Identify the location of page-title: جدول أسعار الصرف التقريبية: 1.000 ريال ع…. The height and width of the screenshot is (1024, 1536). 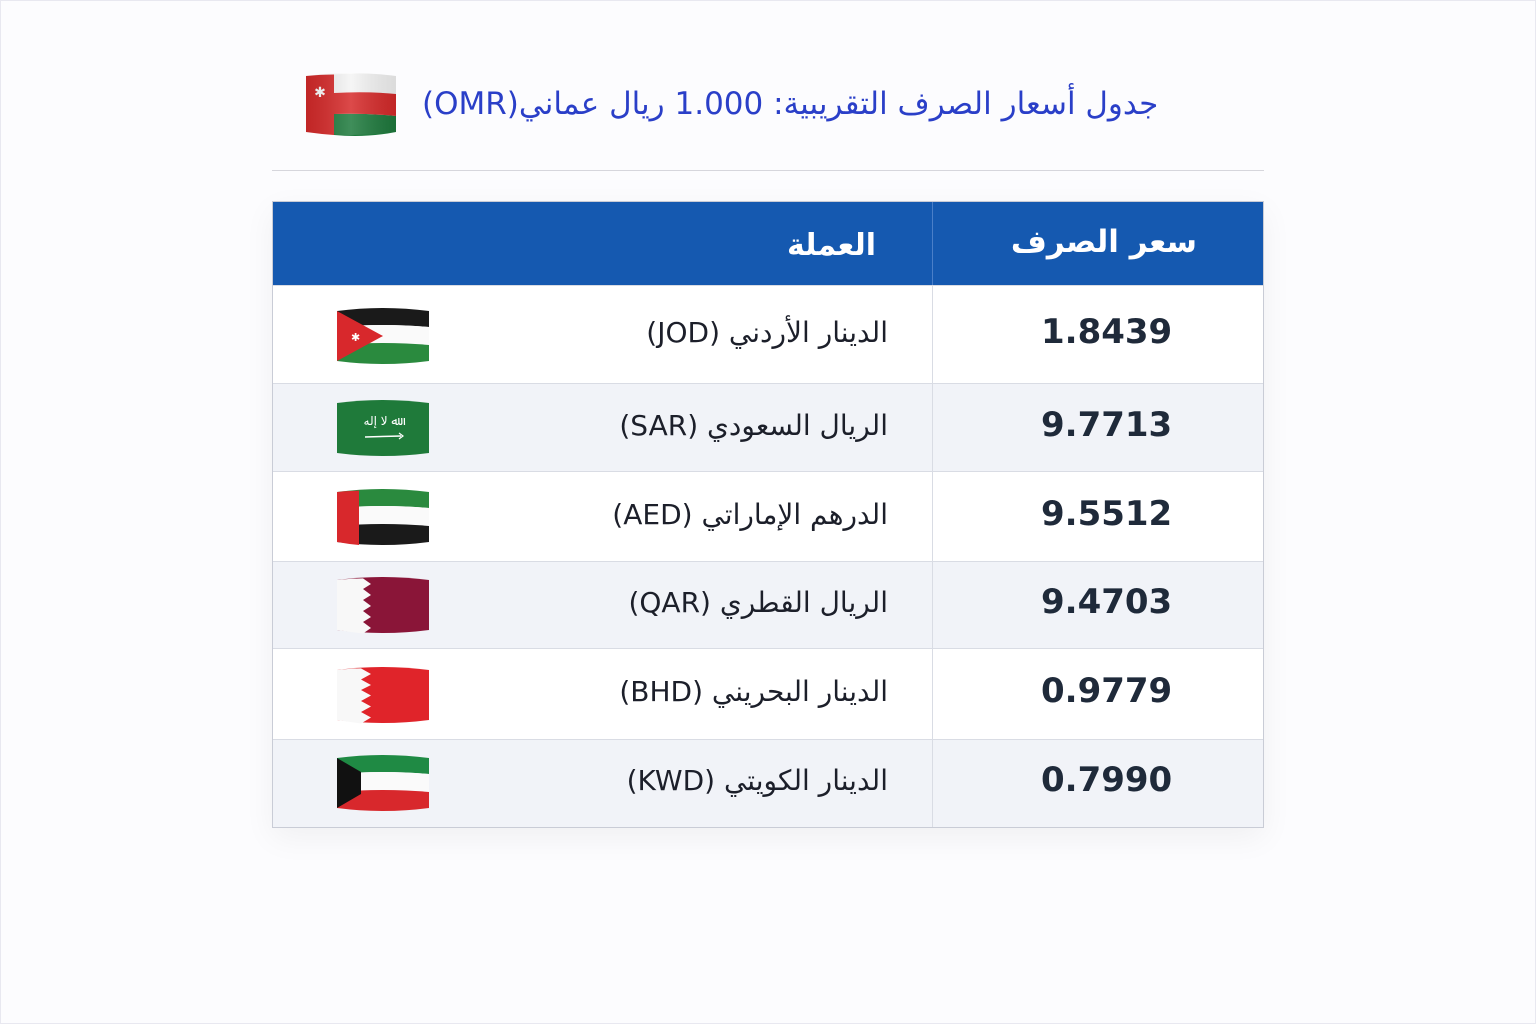
(790, 104).